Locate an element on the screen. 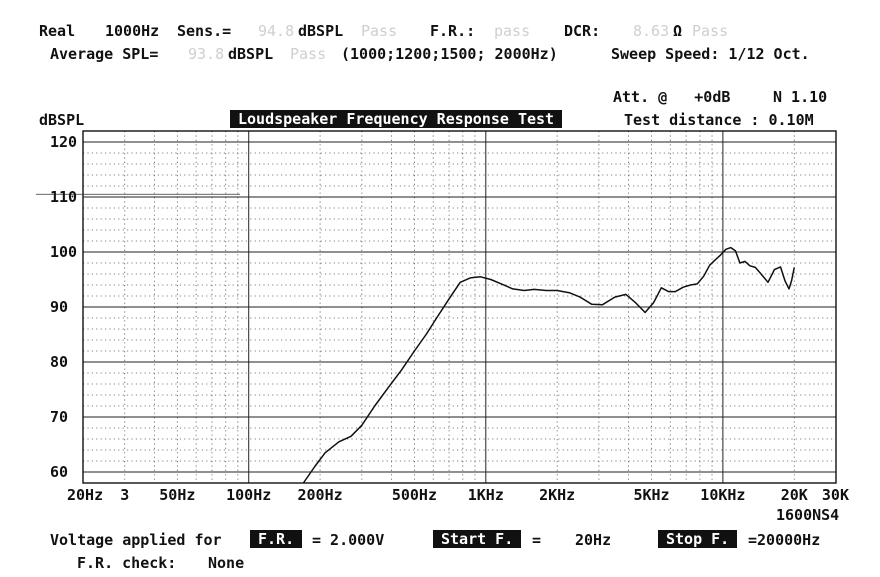 This screenshot has width=880, height=577. voltage-value: = 2.000V is located at coordinates (348, 540).